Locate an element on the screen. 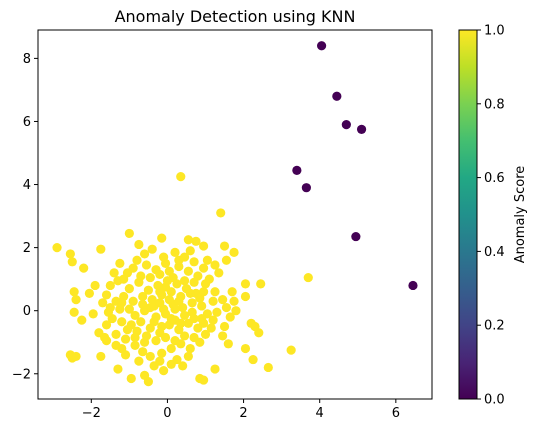 The image size is (537, 432). y-tick-label: 4 is located at coordinates (27, 185).